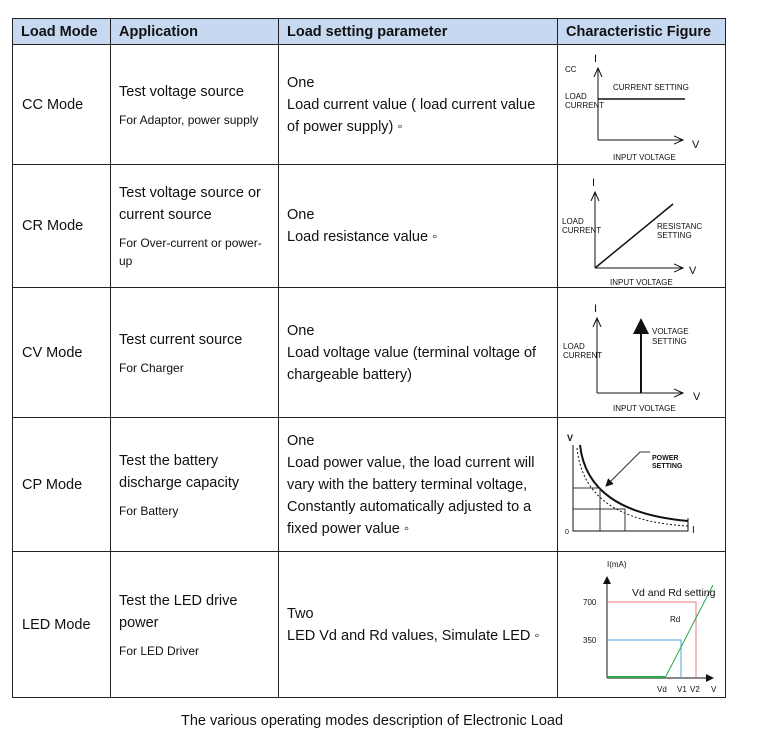  What do you see at coordinates (61, 484) in the screenshot?
I see `mode-cell: CP Mode` at bounding box center [61, 484].